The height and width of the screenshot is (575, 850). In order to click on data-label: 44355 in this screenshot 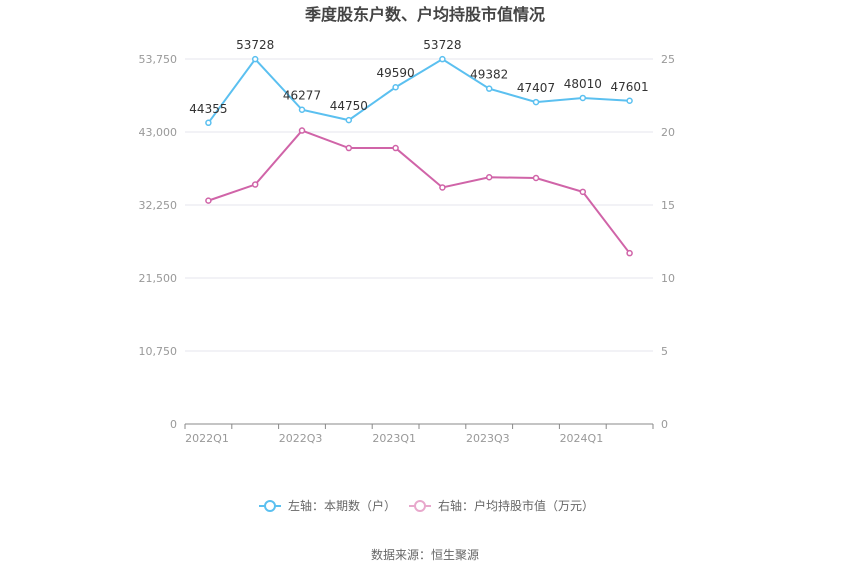, I will do `click(208, 109)`.